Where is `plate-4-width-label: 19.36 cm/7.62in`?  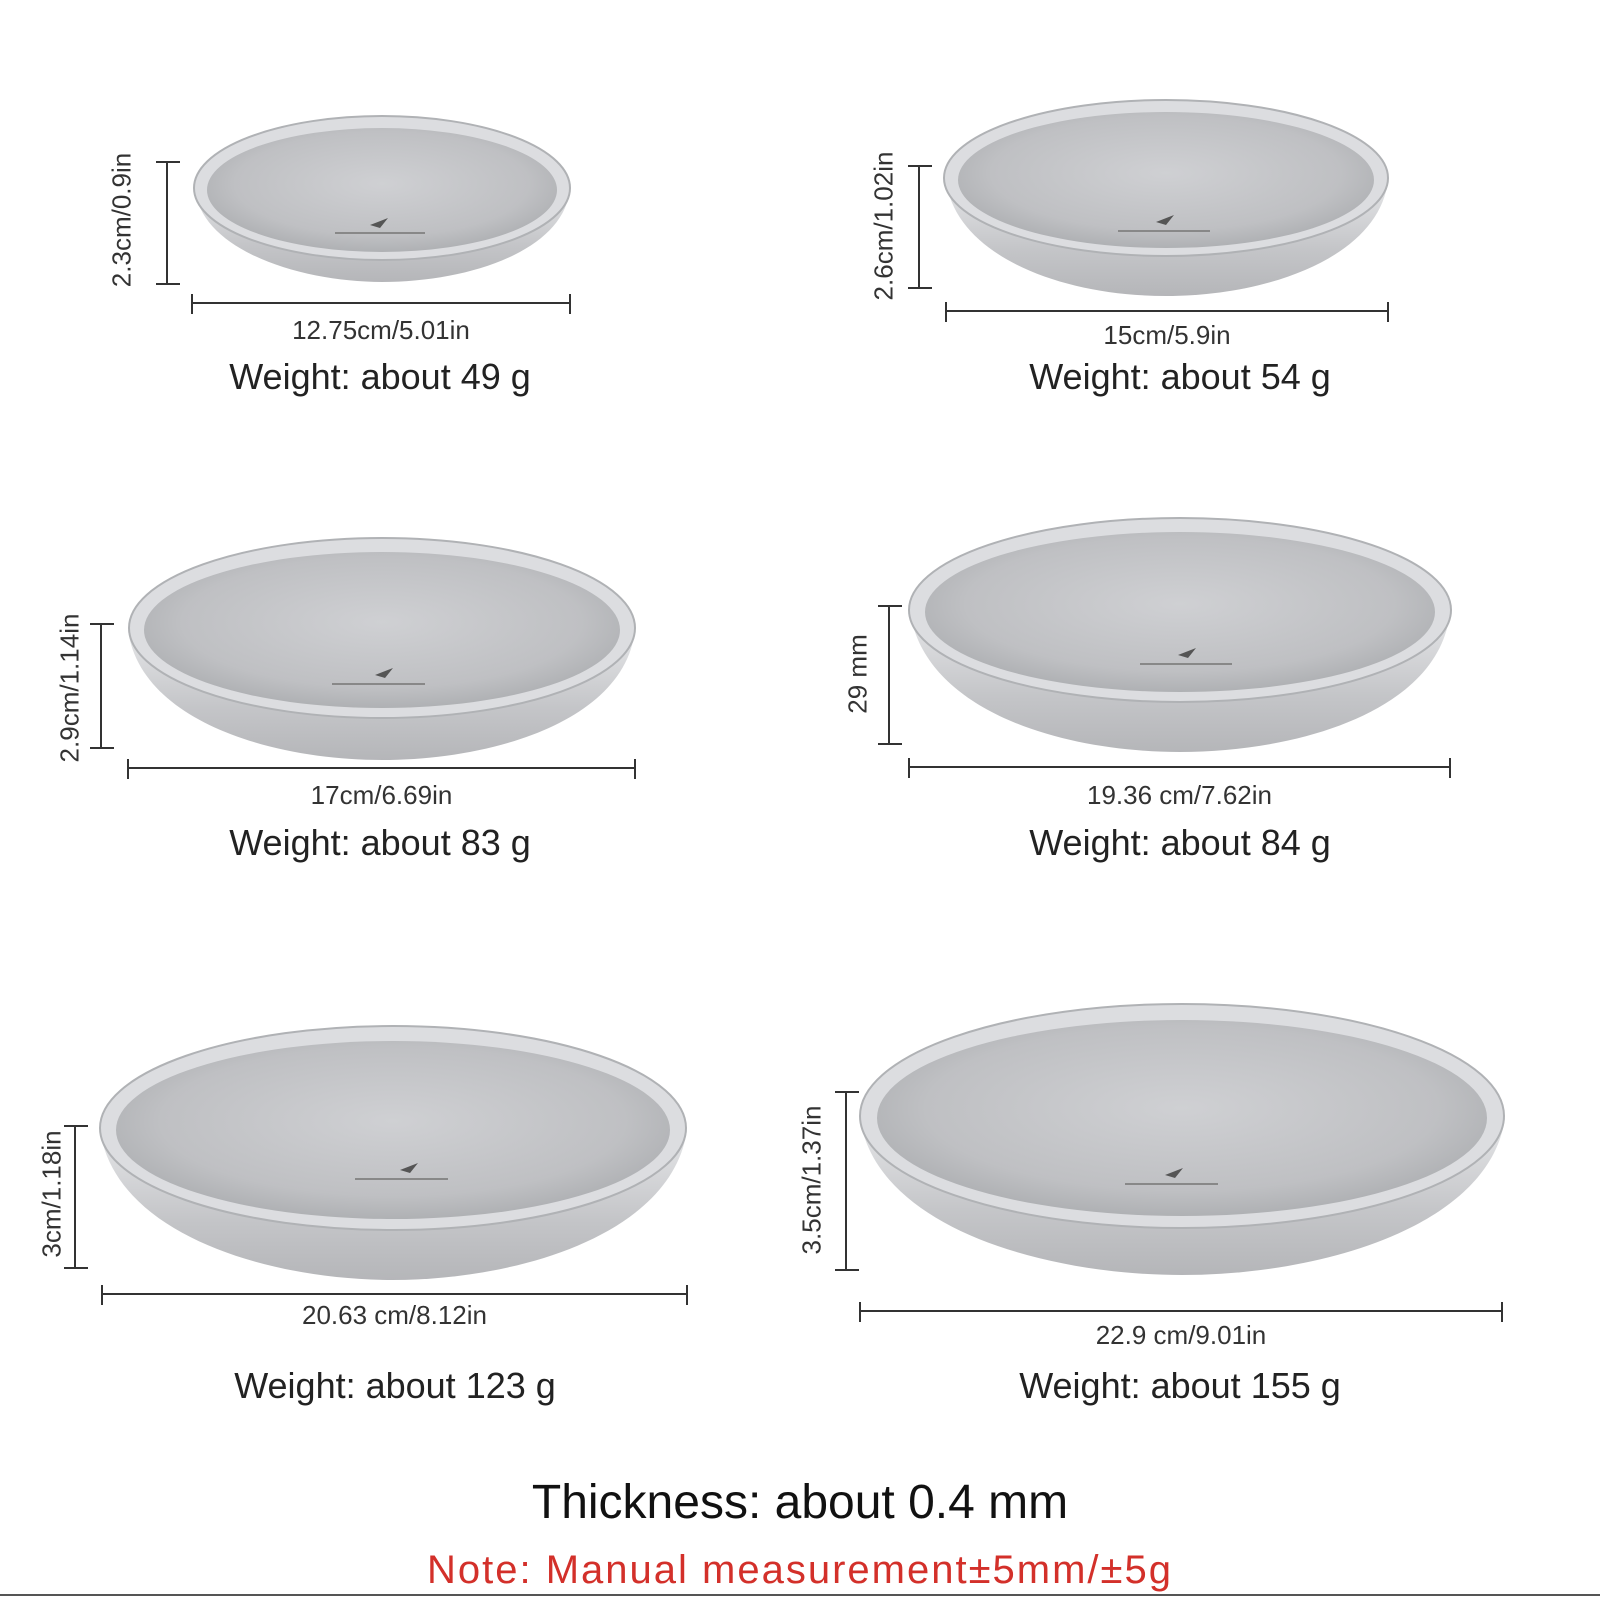 plate-4-width-label: 19.36 cm/7.62in is located at coordinates (1179, 795).